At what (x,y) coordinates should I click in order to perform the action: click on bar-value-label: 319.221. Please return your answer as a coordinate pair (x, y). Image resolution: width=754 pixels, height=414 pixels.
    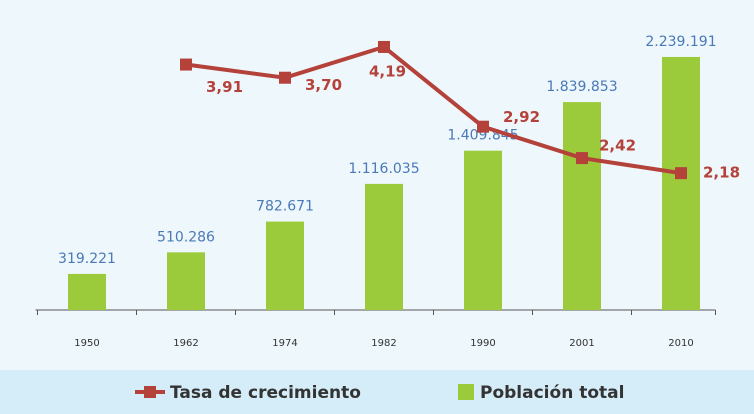
    Looking at the image, I should click on (87, 259).